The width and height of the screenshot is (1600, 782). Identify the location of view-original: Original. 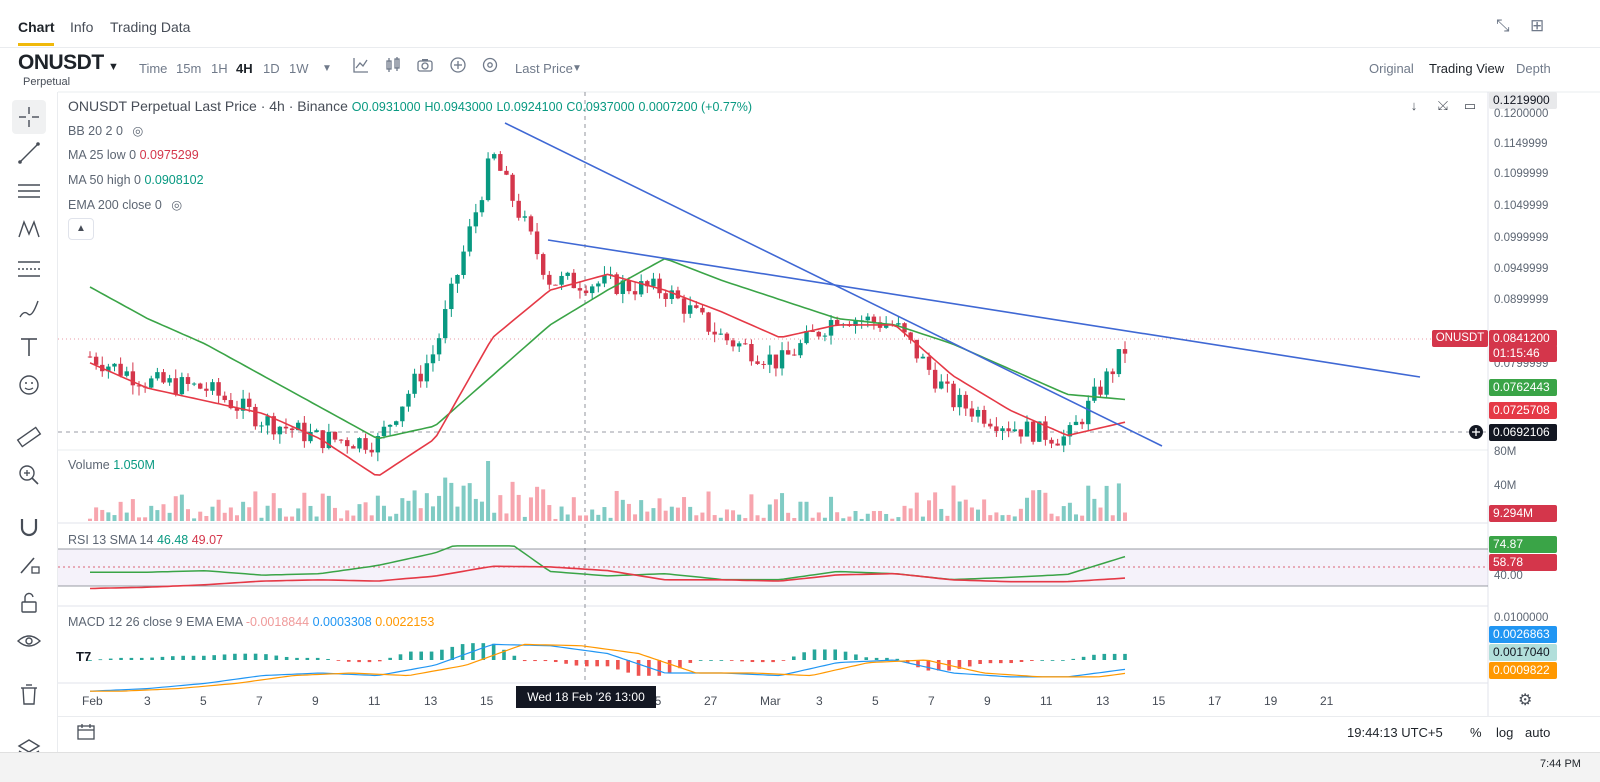
(1391, 68).